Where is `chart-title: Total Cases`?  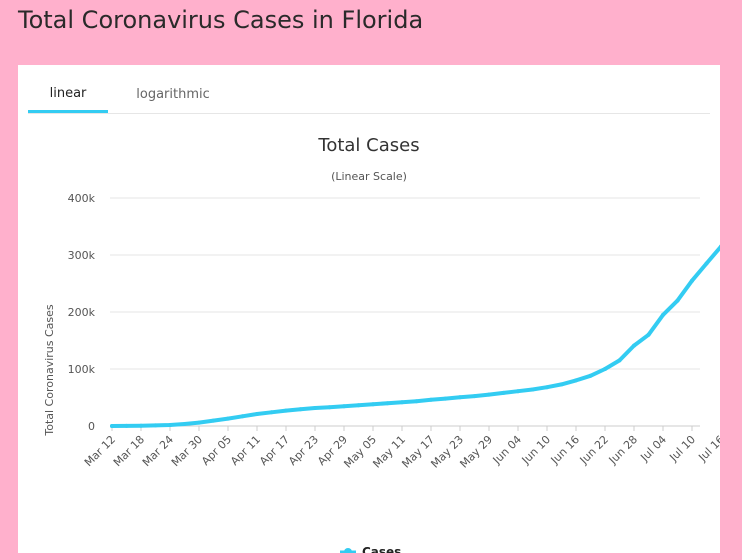 chart-title: Total Cases is located at coordinates (368, 145).